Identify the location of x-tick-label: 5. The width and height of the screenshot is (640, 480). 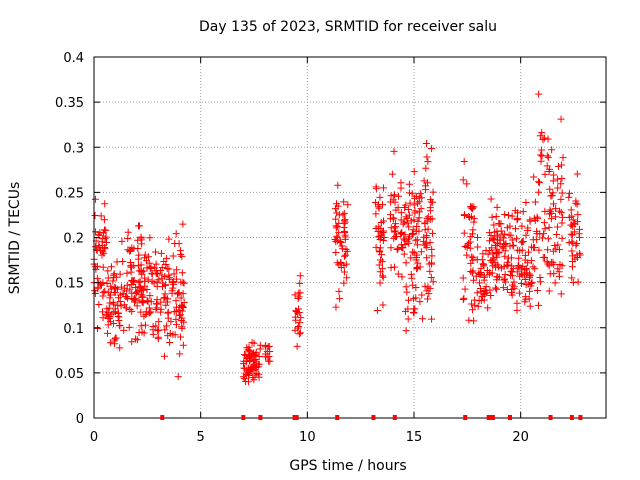
(201, 437).